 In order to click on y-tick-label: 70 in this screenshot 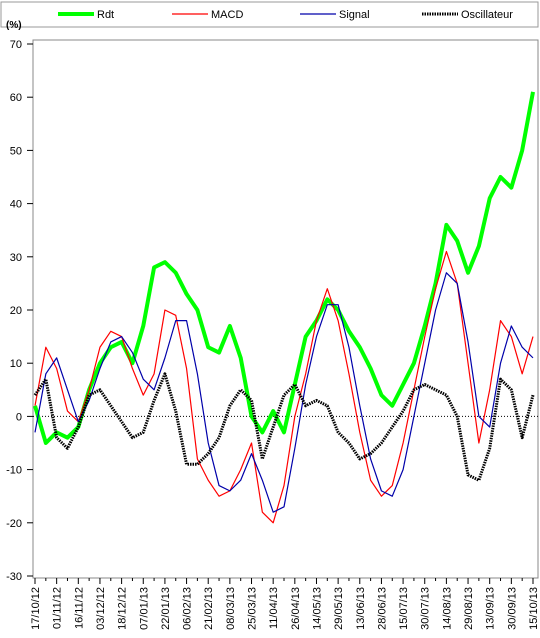, I will do `click(16, 45)`.